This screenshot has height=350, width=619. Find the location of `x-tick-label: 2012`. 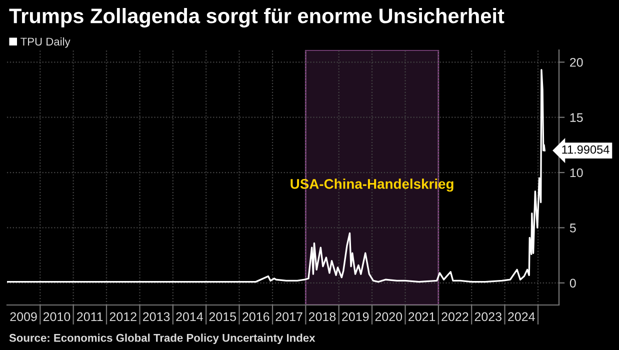

x-tick-label: 2012 is located at coordinates (123, 317).